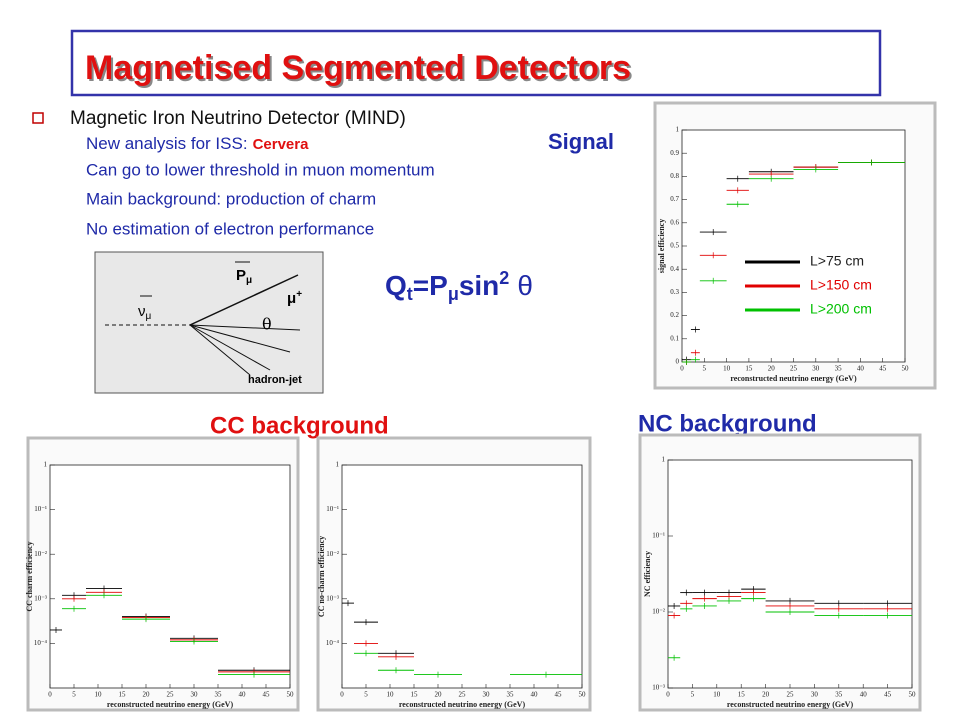 This screenshot has height=720, width=960. I want to click on y-tick-label: 10⁻⁴, so click(333, 643).